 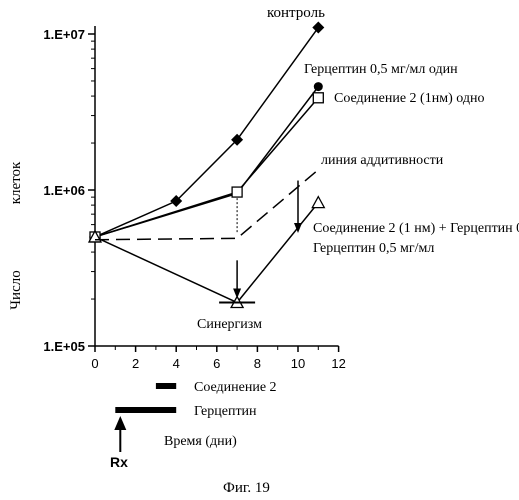 What do you see at coordinates (229, 324) in the screenshot?
I see `synergy-label: Синергизм` at bounding box center [229, 324].